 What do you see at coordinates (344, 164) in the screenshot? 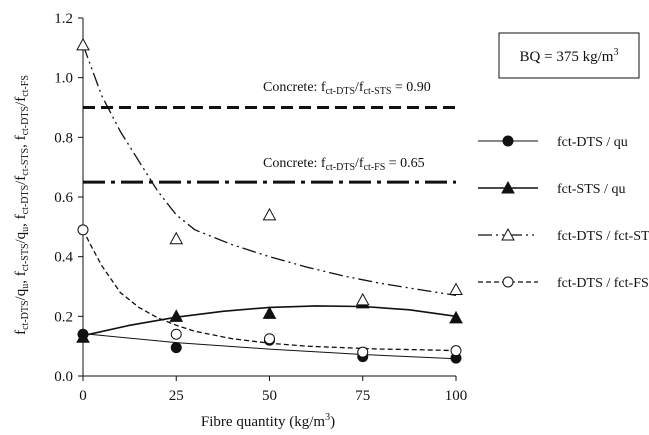
I see `reference-label-fs: Concrete: fct-DTS/fct-FS = 0.65` at bounding box center [344, 164].